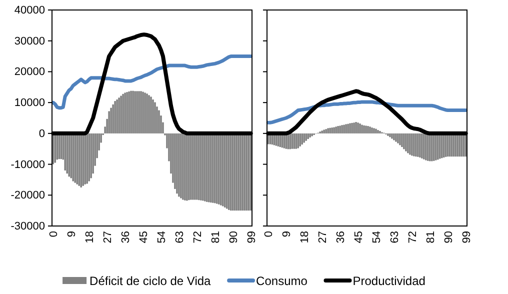 The height and width of the screenshot is (294, 508). Describe the element at coordinates (29, 72) in the screenshot. I see `y-tick-label: 20000` at that location.